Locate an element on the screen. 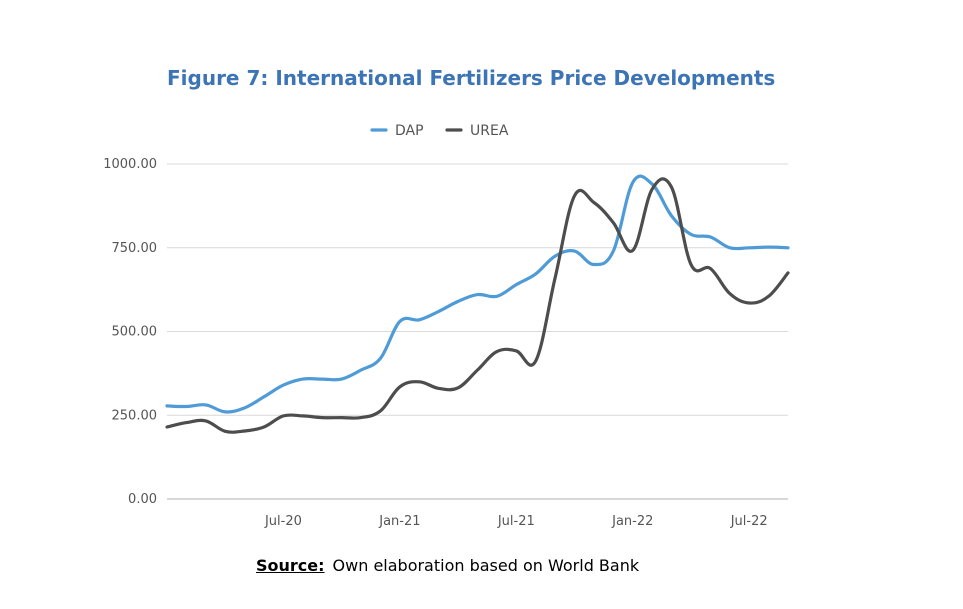 Image resolution: width=963 pixels, height=609 pixels. x-tick-label: Jul-22 is located at coordinates (749, 521).